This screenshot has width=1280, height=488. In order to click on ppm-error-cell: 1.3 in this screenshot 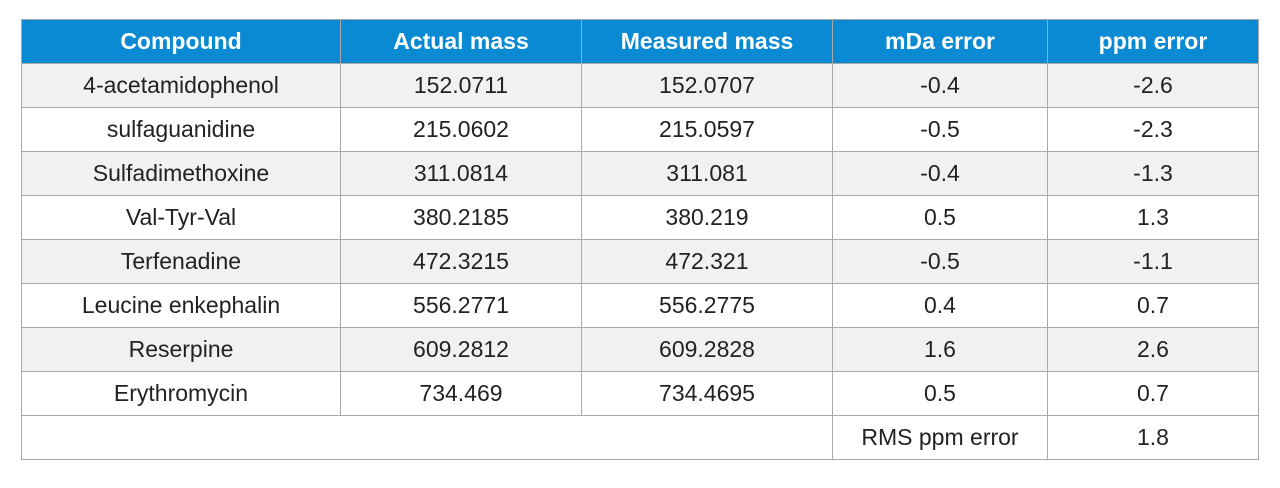, I will do `click(1153, 217)`.